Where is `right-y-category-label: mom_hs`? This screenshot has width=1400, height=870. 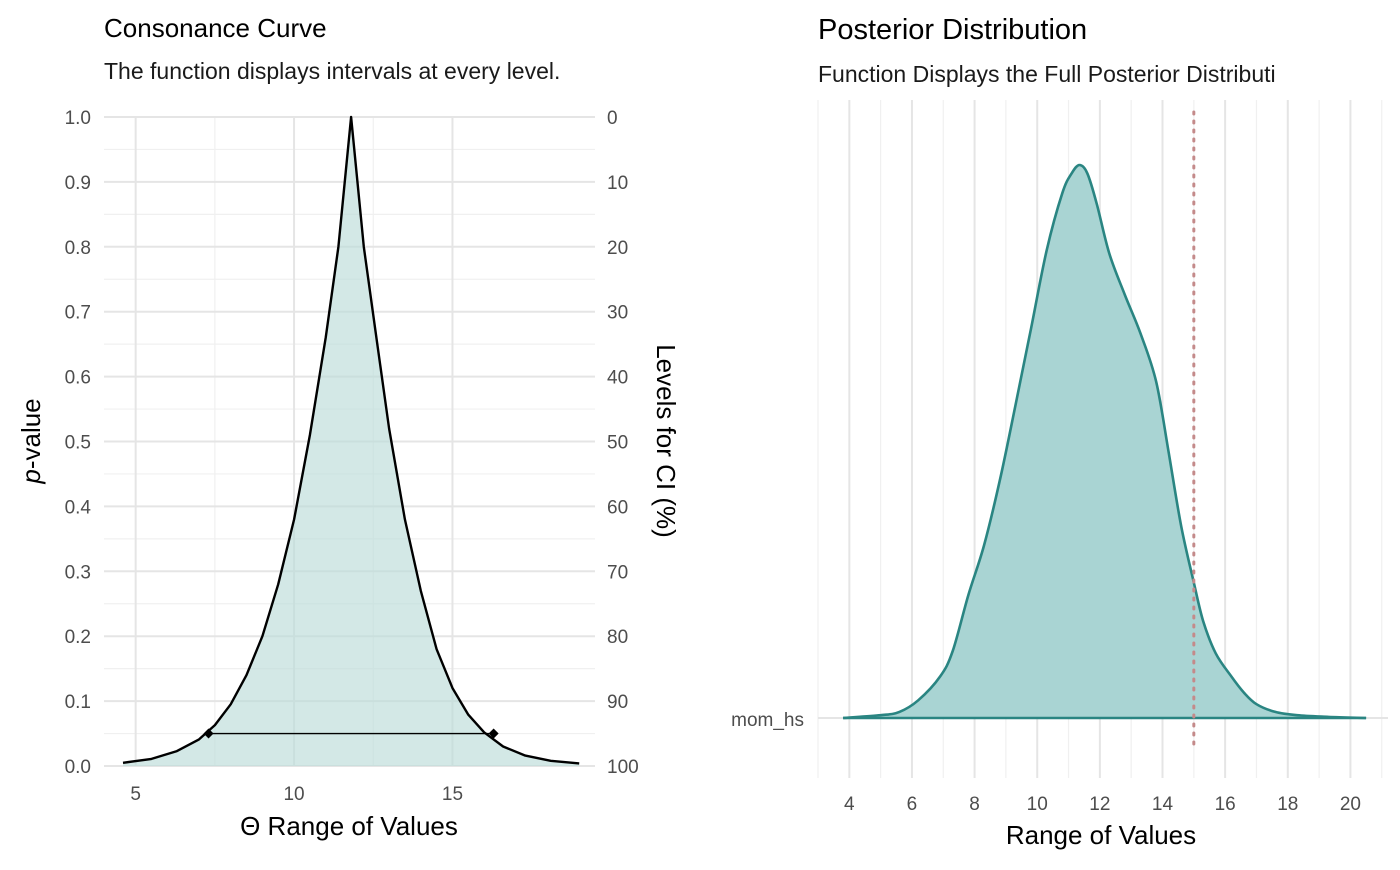
right-y-category-label: mom_hs is located at coordinates (767, 720).